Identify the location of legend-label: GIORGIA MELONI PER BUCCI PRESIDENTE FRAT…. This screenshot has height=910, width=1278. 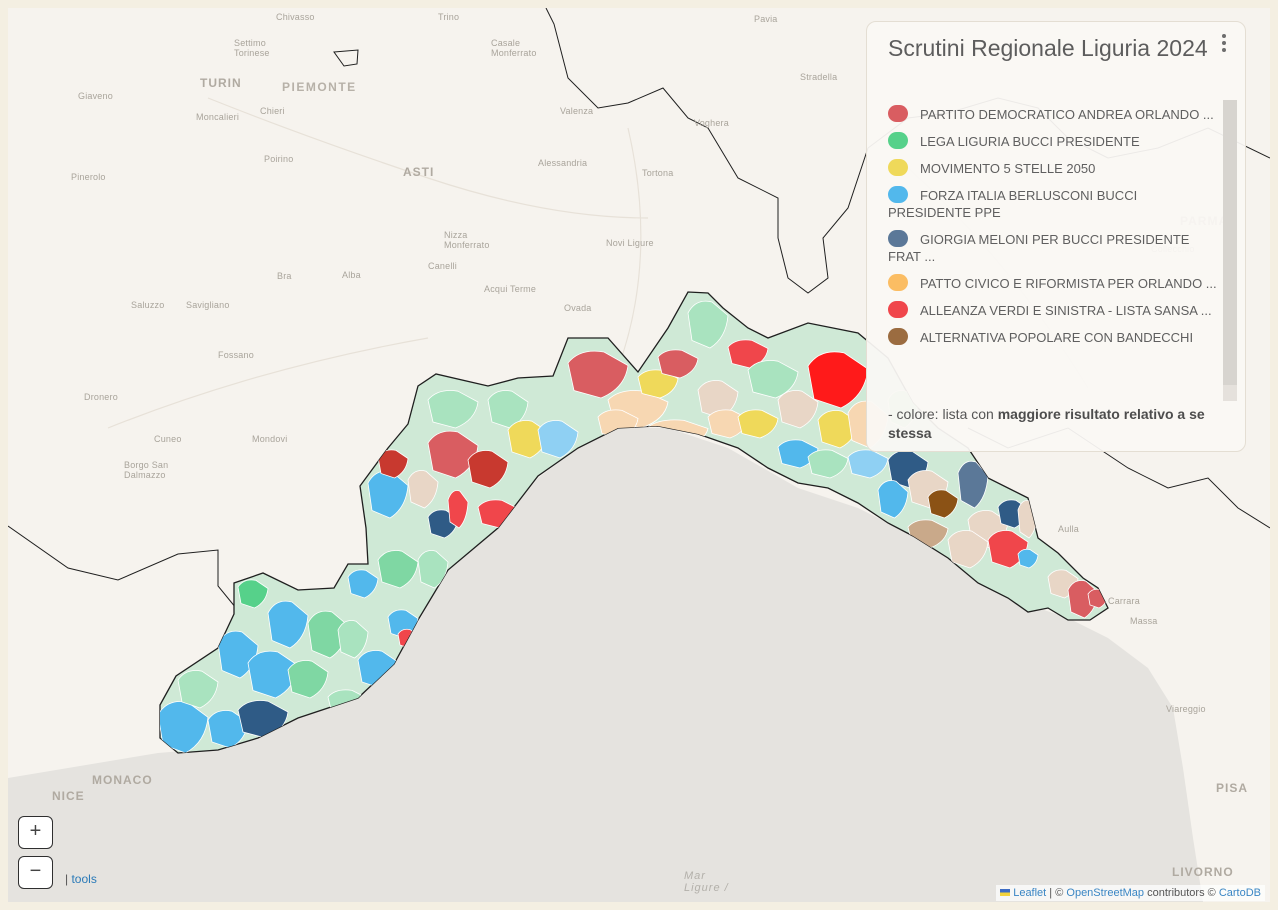
(1039, 248).